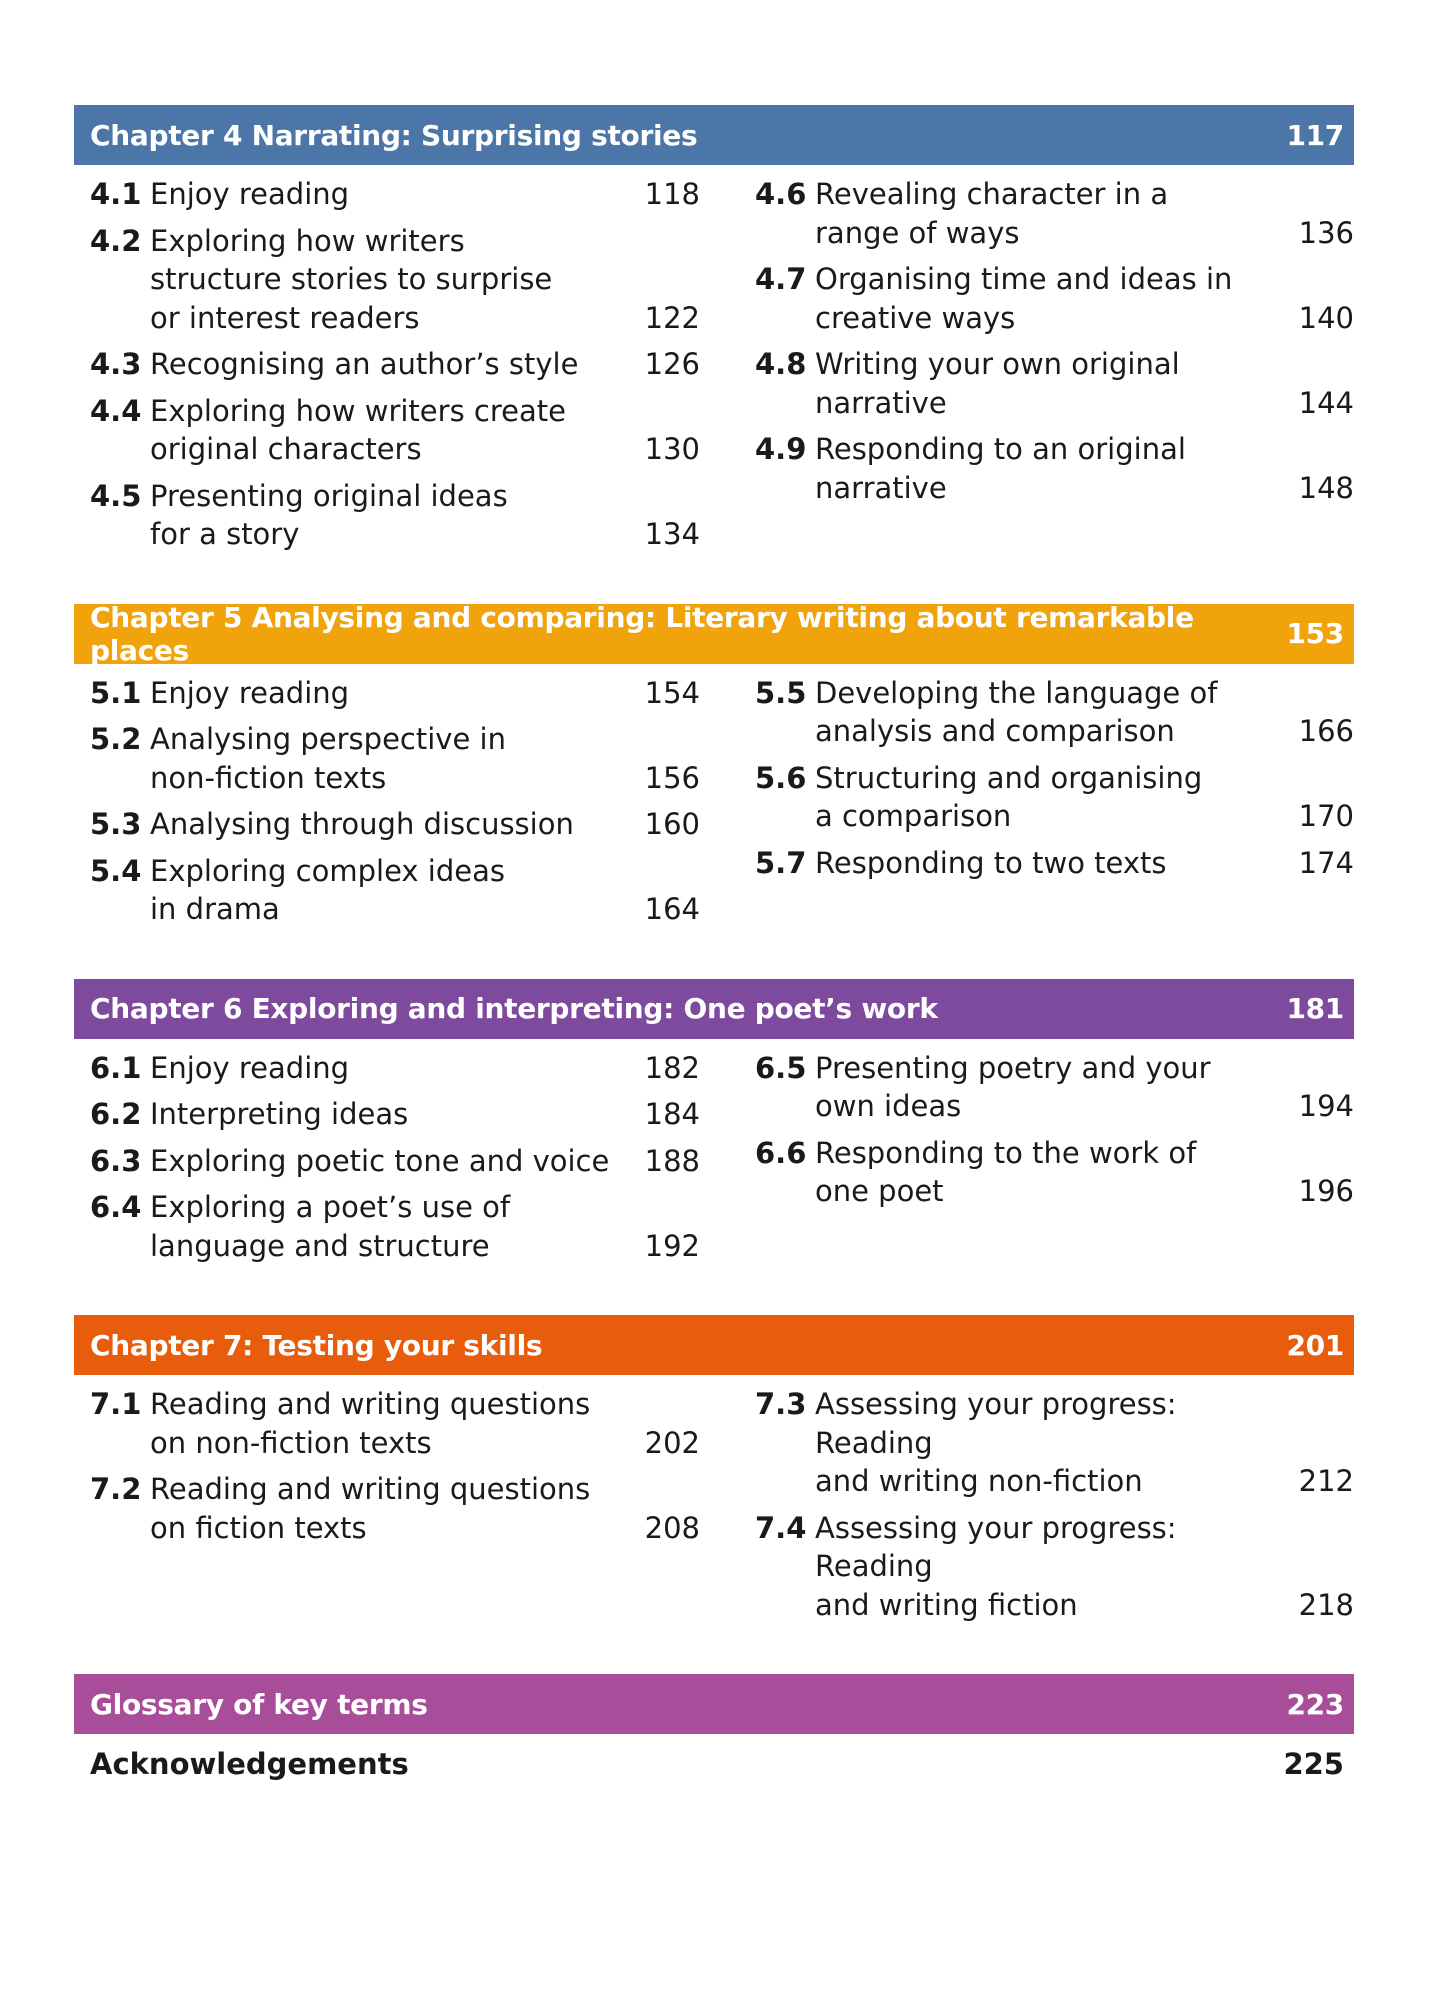 The width and height of the screenshot is (1448, 2000). What do you see at coordinates (1315, 1345) in the screenshot?
I see `chapter-page: 201` at bounding box center [1315, 1345].